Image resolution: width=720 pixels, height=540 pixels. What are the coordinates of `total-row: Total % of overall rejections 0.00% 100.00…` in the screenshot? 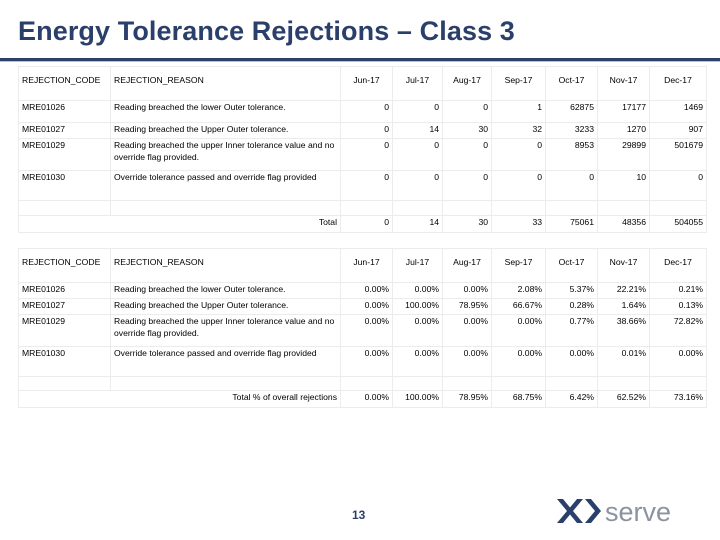 It's located at (362, 399).